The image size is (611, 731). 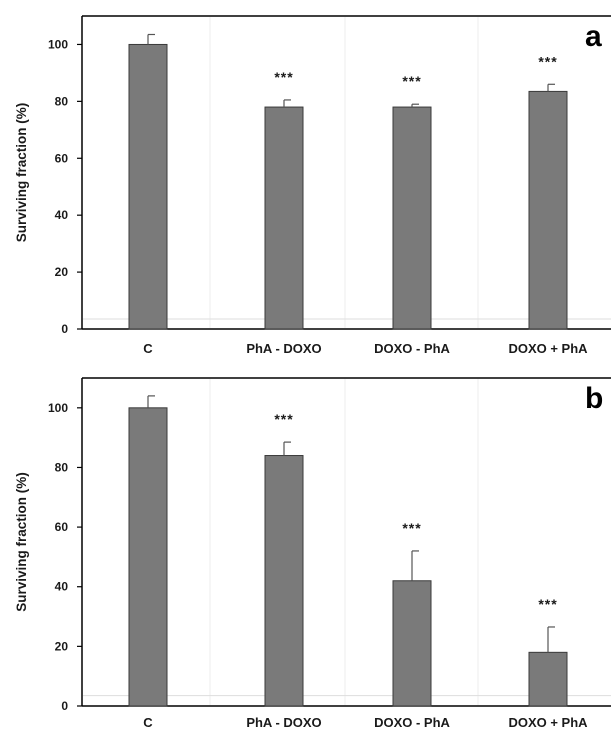 What do you see at coordinates (594, 398) in the screenshot?
I see `panel-label: b` at bounding box center [594, 398].